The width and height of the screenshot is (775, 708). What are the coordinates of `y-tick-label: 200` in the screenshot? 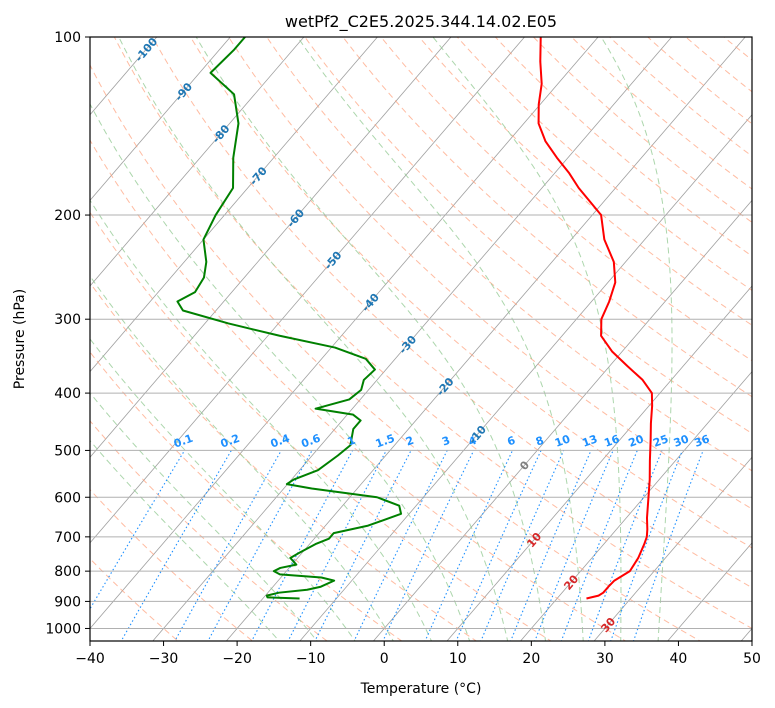 It's located at (67, 216).